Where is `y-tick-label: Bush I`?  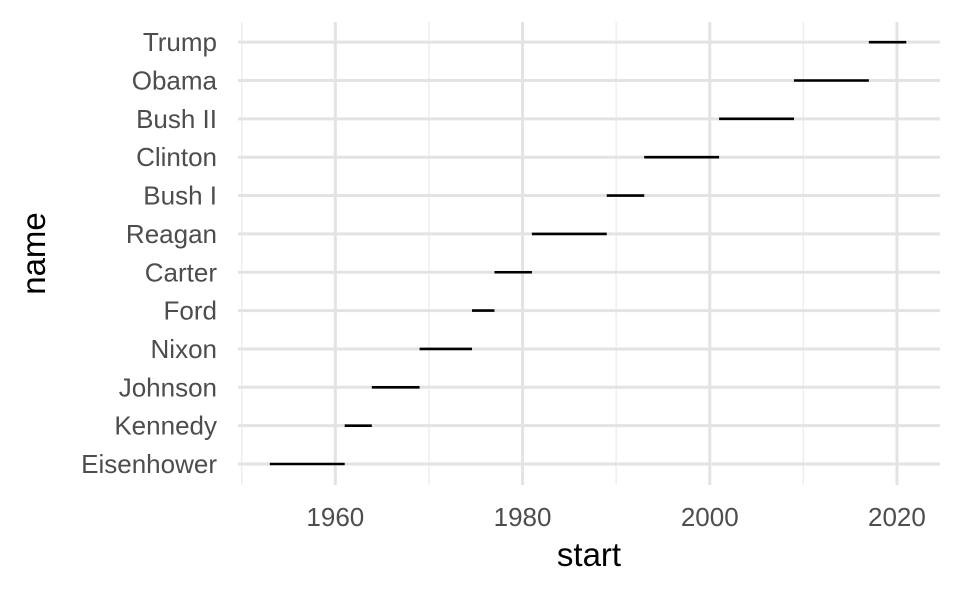 y-tick-label: Bush I is located at coordinates (180, 196).